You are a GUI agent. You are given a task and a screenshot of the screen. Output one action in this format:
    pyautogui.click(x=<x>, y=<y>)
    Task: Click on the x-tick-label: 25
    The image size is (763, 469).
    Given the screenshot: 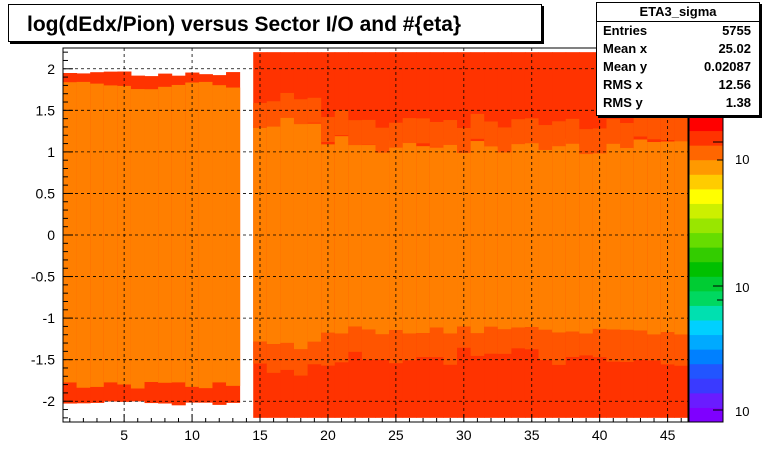 What is the action you would take?
    pyautogui.click(x=396, y=435)
    